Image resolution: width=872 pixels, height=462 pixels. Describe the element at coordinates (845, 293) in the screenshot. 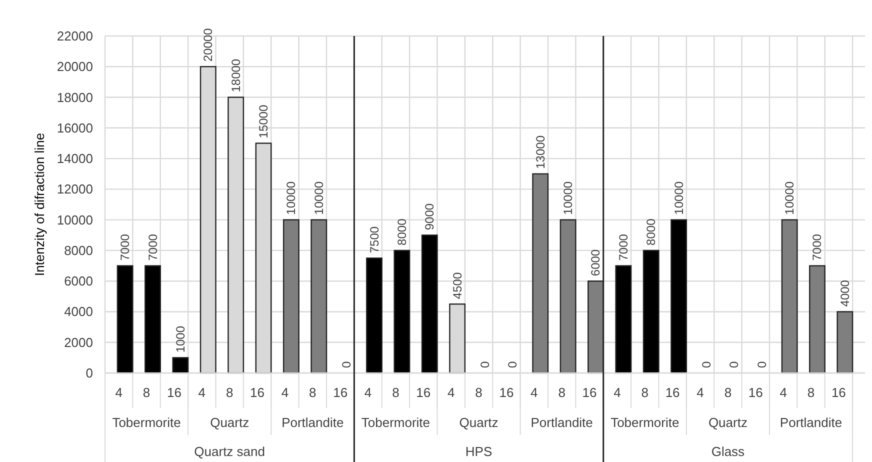

I see `data-label: 4000` at that location.